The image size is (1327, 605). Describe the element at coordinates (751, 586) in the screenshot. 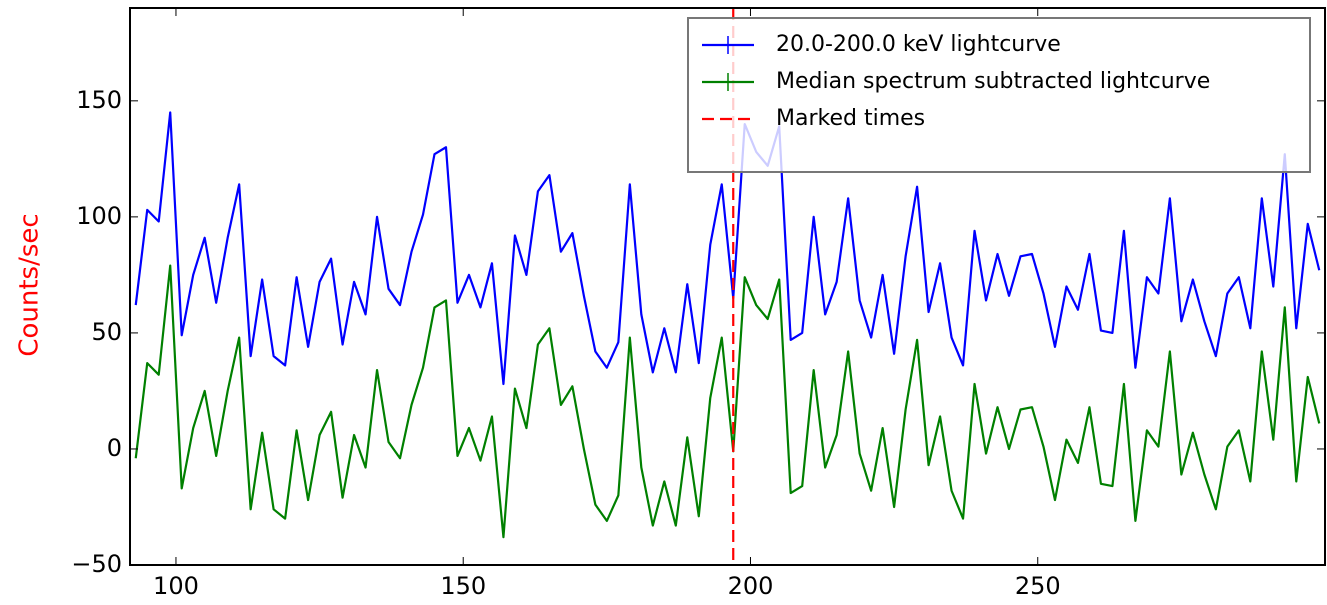

I see `x-tick-label: 200` at that location.